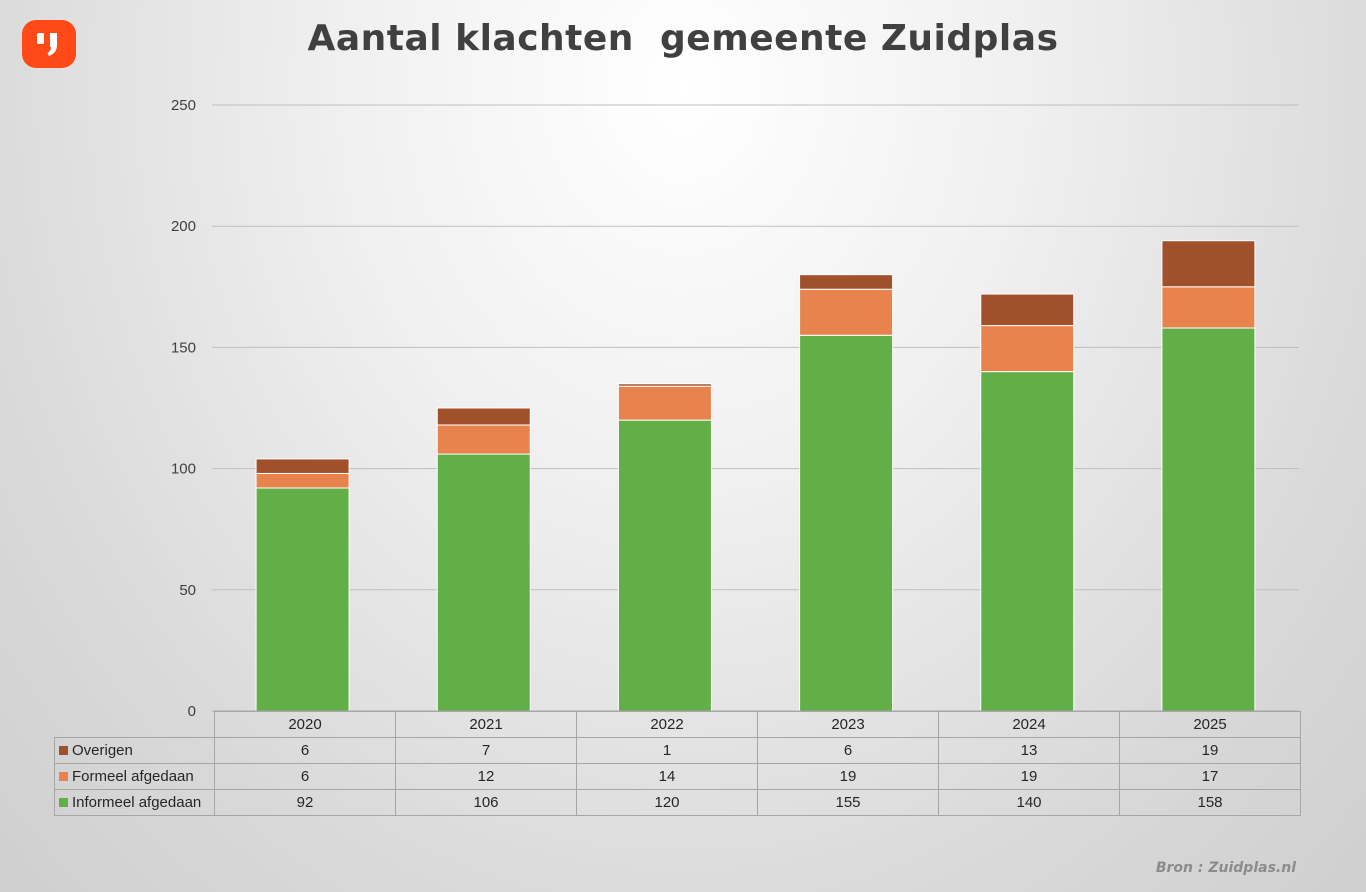 The width and height of the screenshot is (1366, 892). What do you see at coordinates (846, 282) in the screenshot?
I see `bar-overigen-2023` at bounding box center [846, 282].